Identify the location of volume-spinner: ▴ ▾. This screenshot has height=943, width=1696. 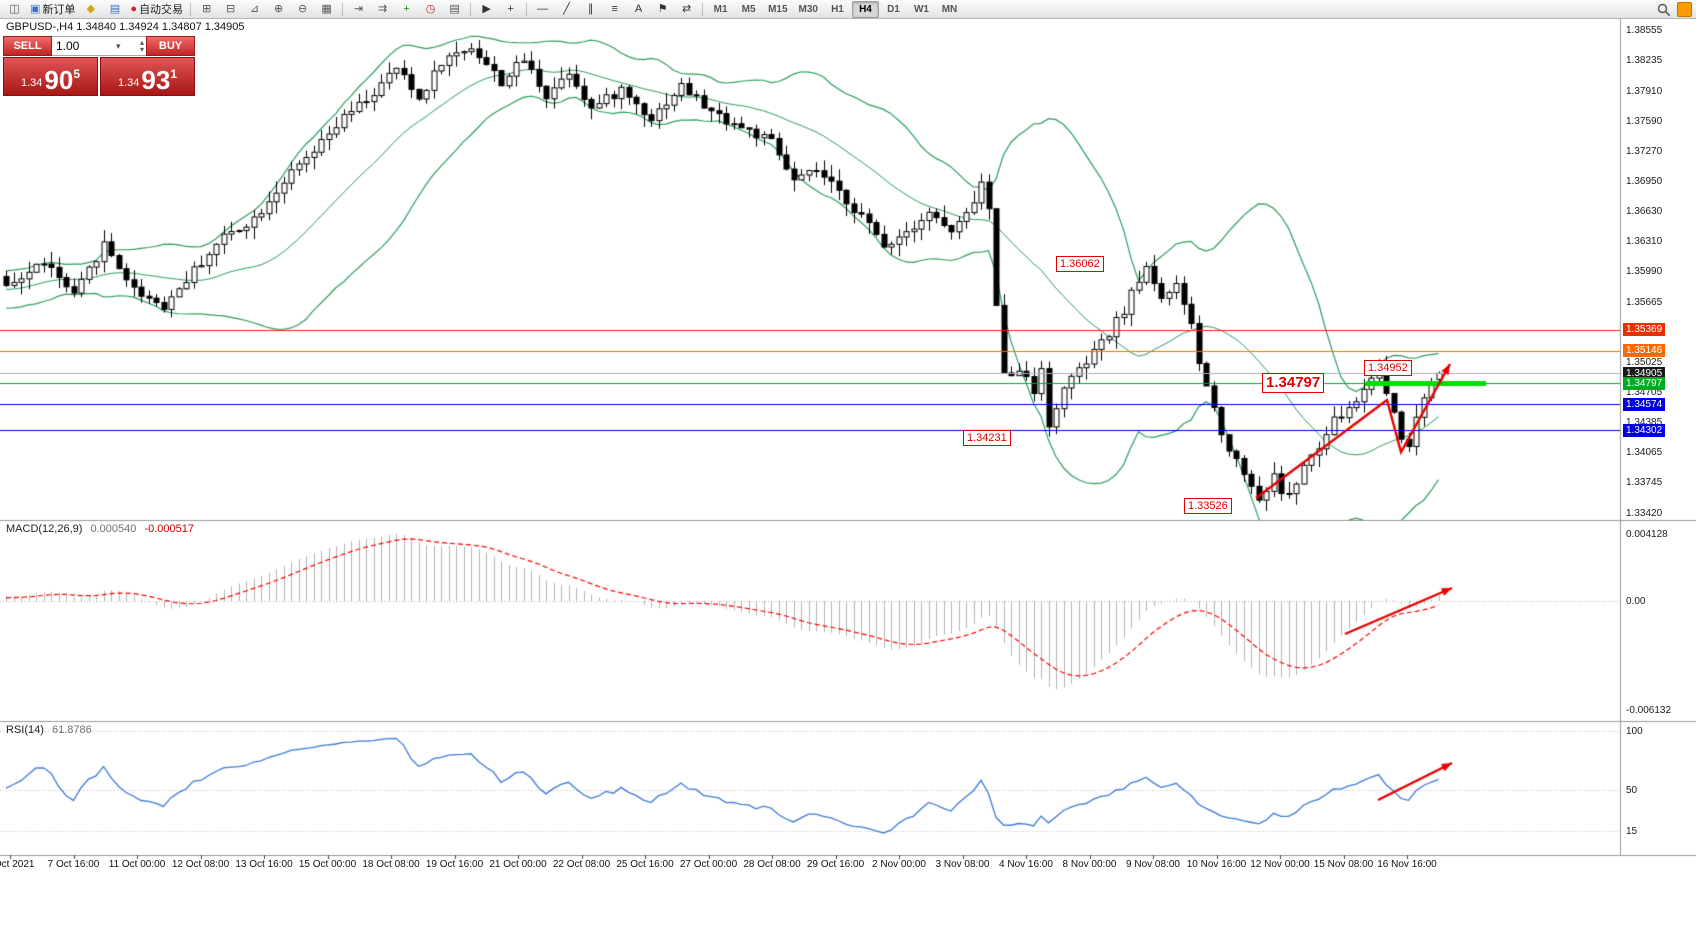
(141, 46).